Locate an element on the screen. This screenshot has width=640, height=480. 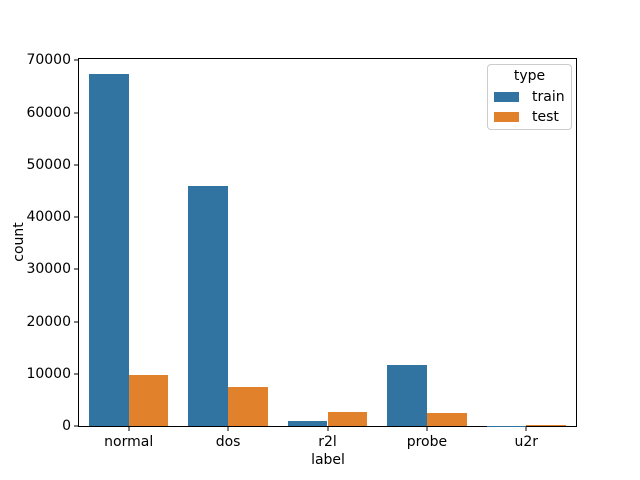
legend-label-test: test is located at coordinates (545, 117).